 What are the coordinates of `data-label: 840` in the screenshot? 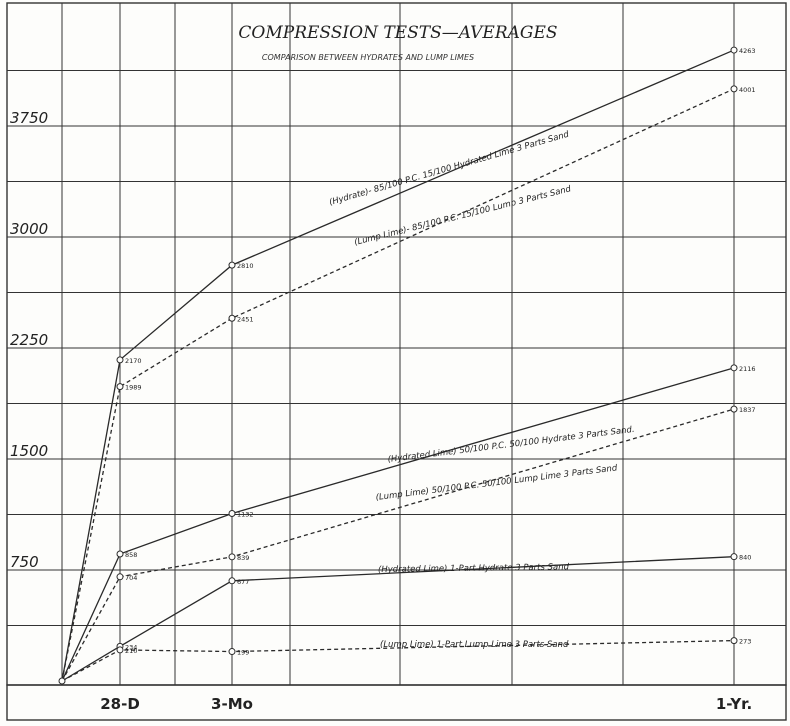 It's located at (745, 558).